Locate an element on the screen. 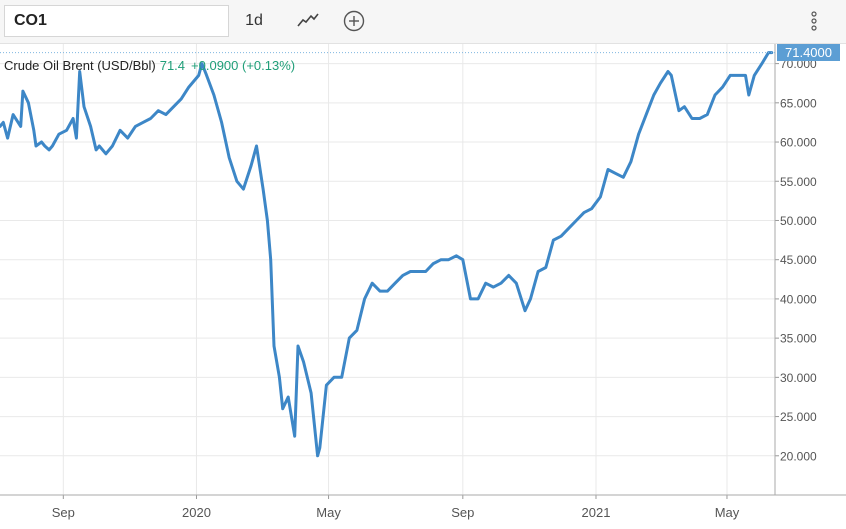 This screenshot has height=529, width=846. y-tick-label: 45.000 is located at coordinates (798, 260).